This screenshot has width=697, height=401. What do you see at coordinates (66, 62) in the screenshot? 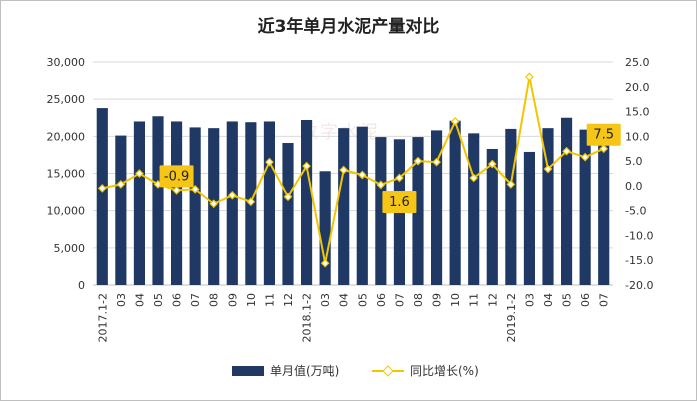
I see `y-left-tick-label: 30,000` at bounding box center [66, 62].